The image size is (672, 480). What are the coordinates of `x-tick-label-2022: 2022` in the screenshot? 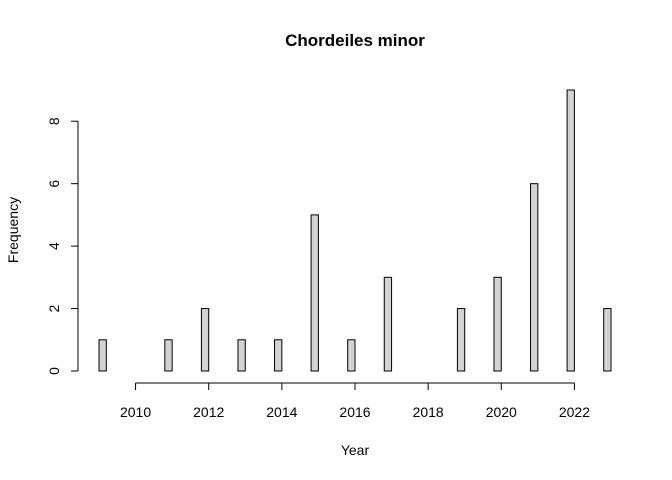 It's located at (574, 412).